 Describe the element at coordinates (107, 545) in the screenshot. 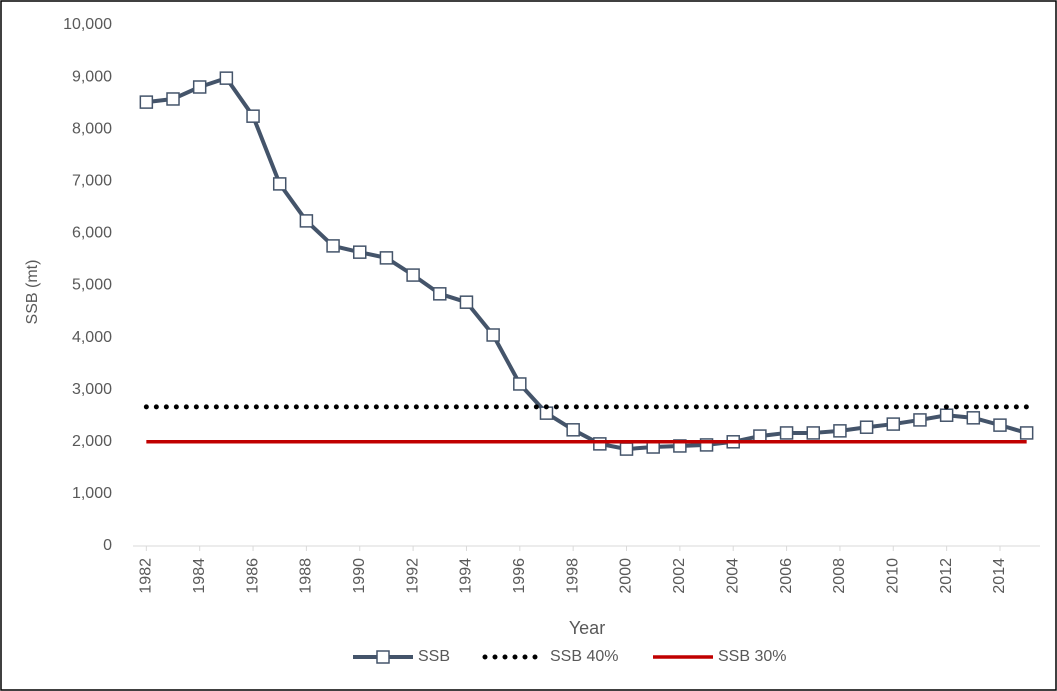

I see `y-tick-label: 0` at that location.